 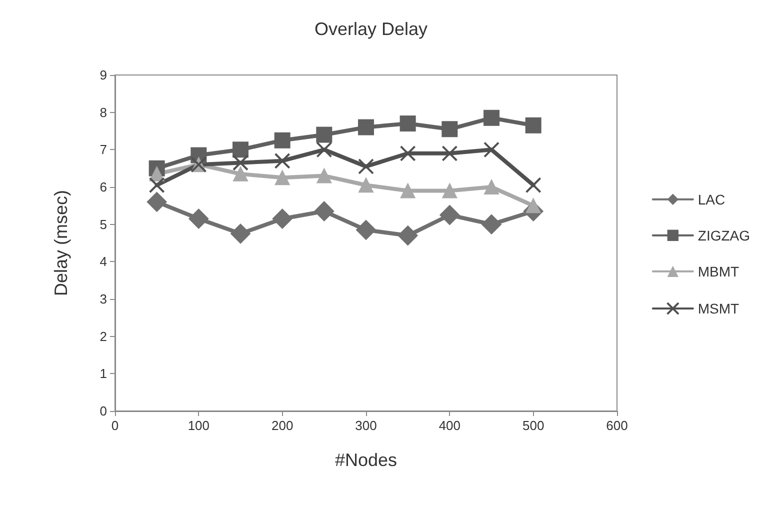 What do you see at coordinates (61, 243) in the screenshot?
I see `y-axis-title: Delay (msec)` at bounding box center [61, 243].